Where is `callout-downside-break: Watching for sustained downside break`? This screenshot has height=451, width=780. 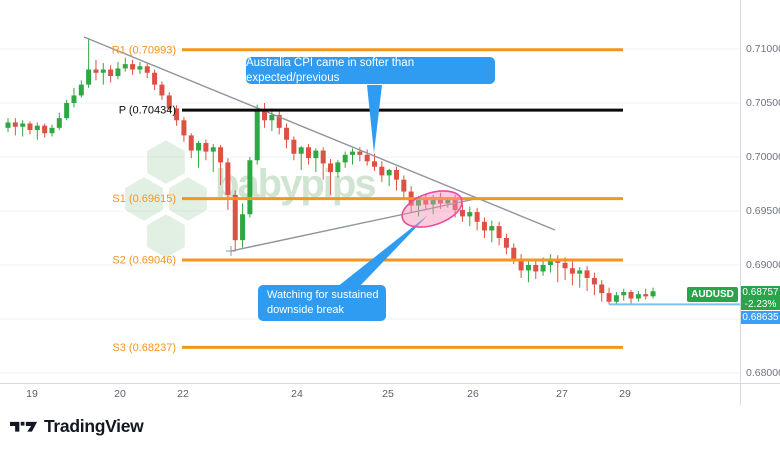
callout-downside-break: Watching for sustained downside break is located at coordinates (322, 303).